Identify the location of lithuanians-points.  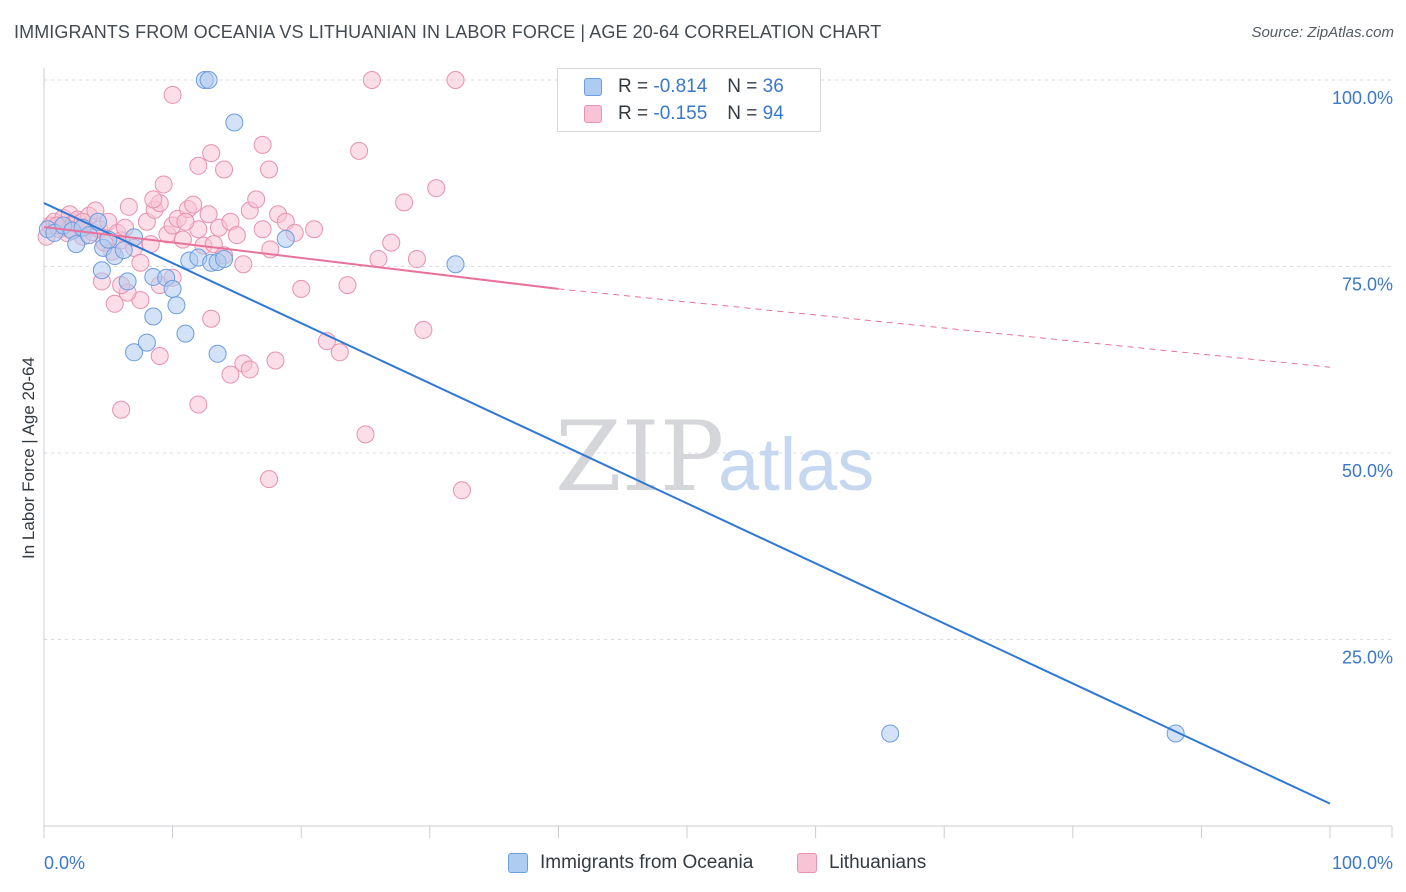
(254, 285).